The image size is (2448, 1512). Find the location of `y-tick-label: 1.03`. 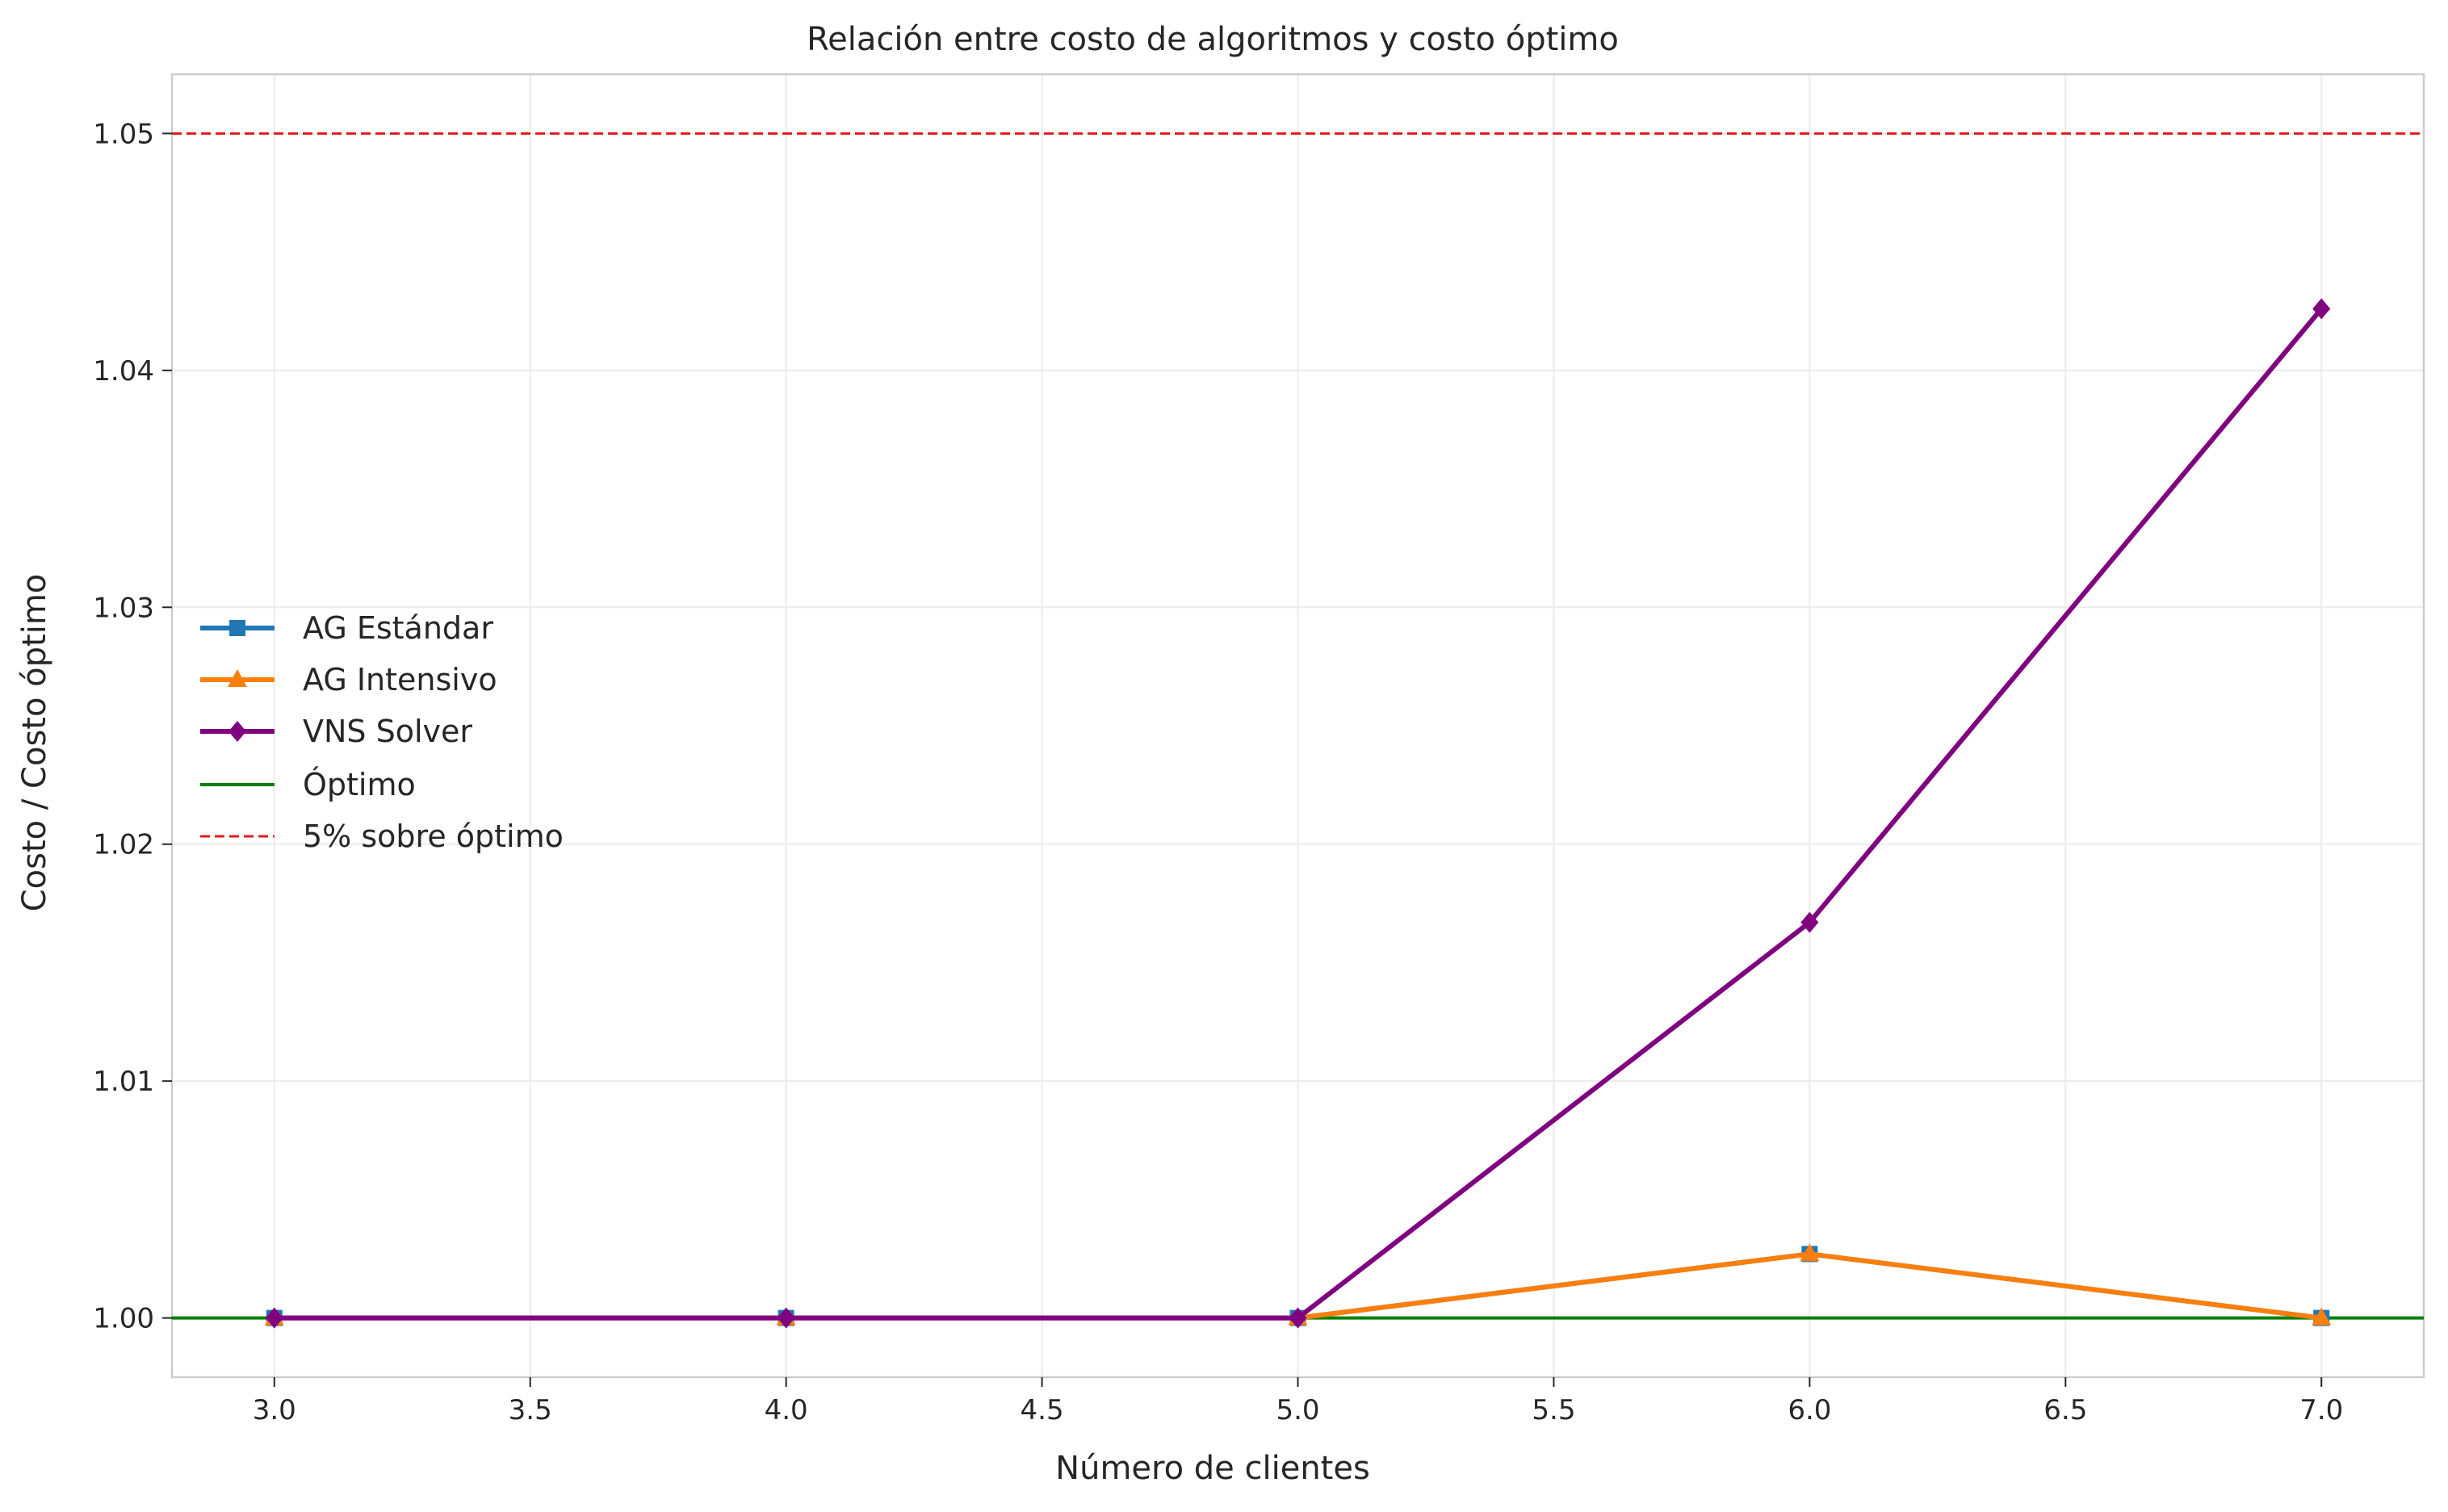

y-tick-label: 1.03 is located at coordinates (123, 608).